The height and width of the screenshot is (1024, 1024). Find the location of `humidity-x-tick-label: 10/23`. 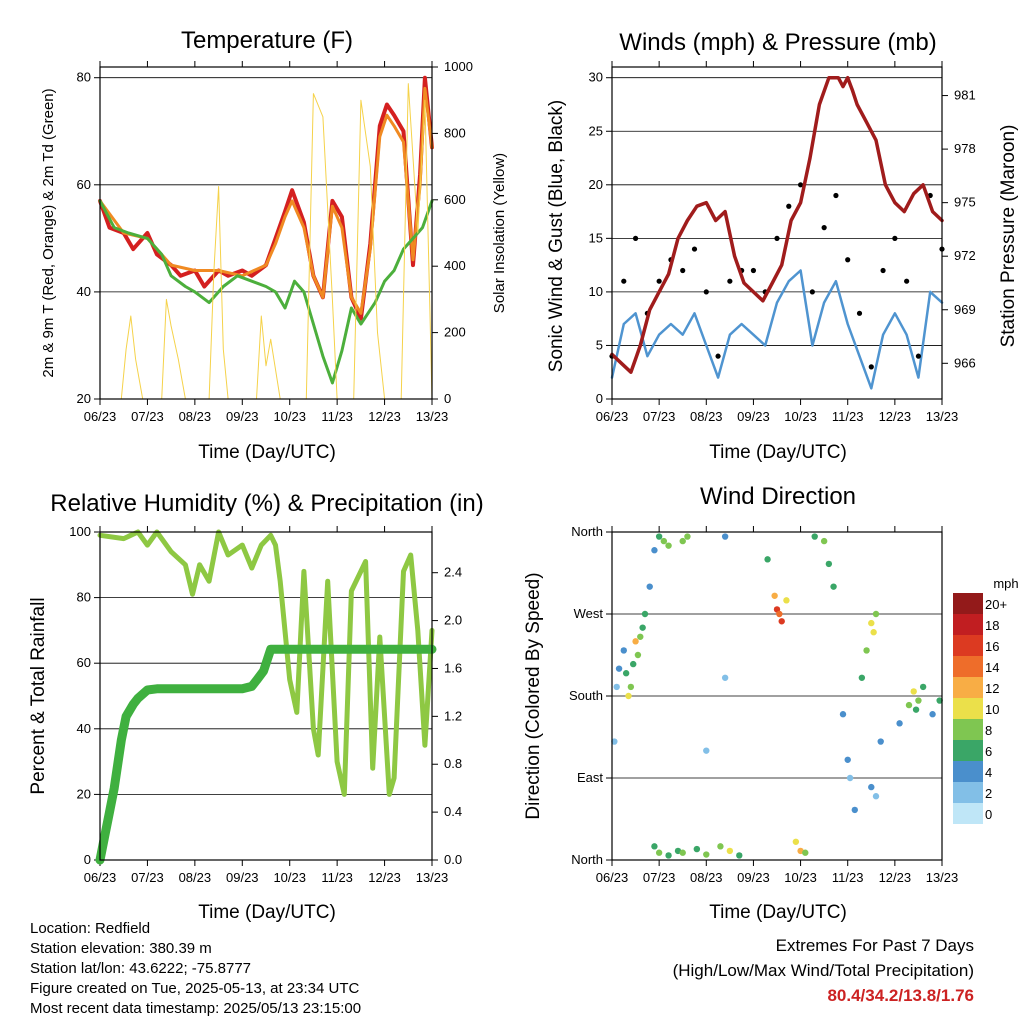

humidity-x-tick-label: 10/23 is located at coordinates (289, 877).